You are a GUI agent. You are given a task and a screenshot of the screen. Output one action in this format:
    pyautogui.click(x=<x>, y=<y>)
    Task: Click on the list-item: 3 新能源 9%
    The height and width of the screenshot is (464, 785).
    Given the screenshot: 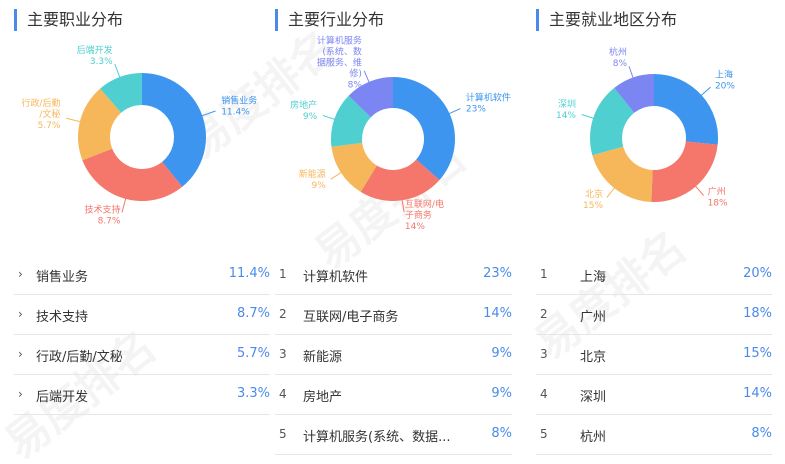 What is the action you would take?
    pyautogui.click(x=393, y=355)
    